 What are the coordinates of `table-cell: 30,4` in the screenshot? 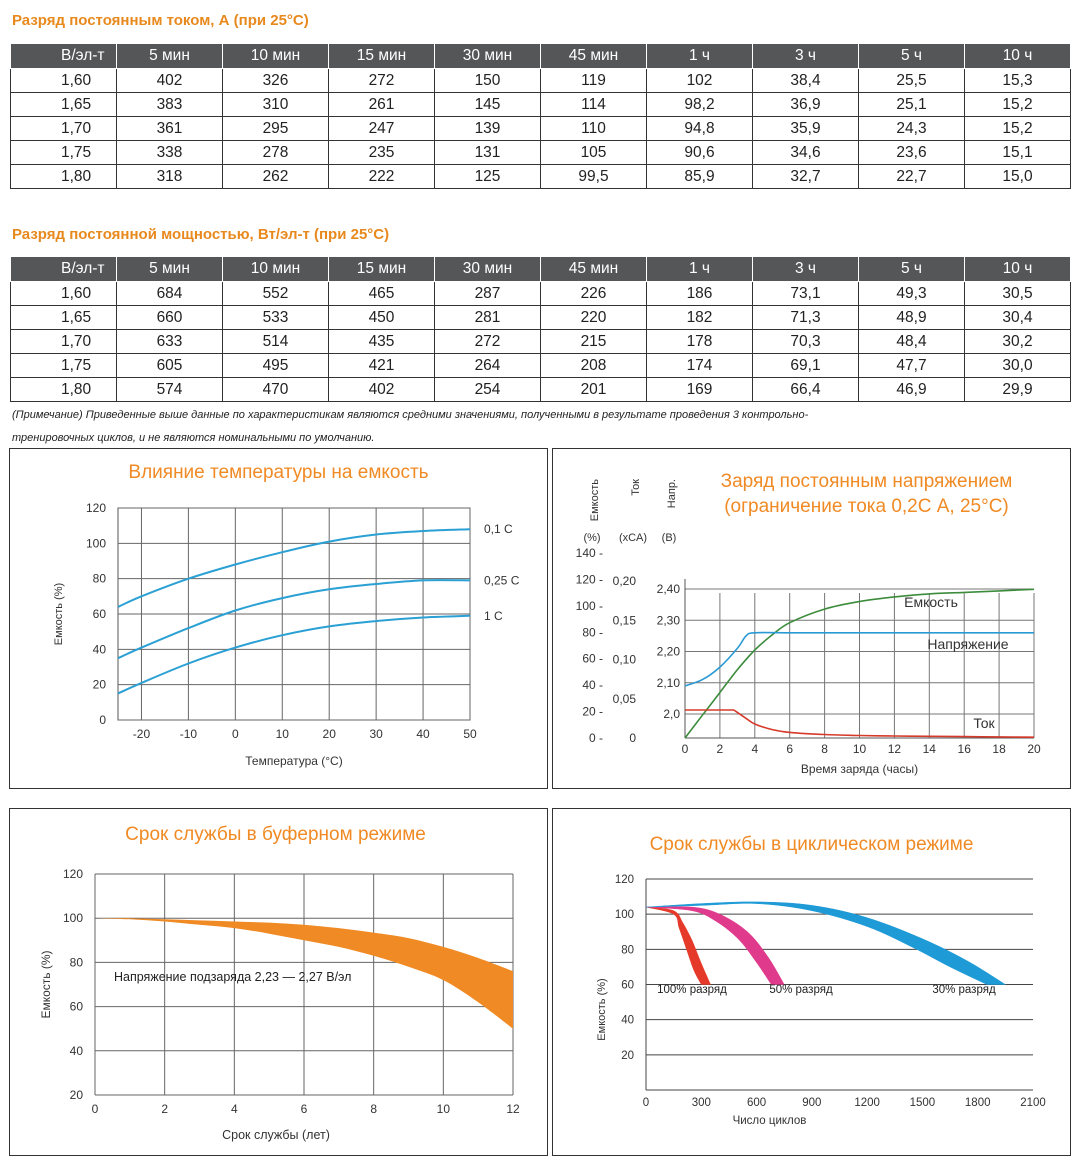 It's located at (1017, 317).